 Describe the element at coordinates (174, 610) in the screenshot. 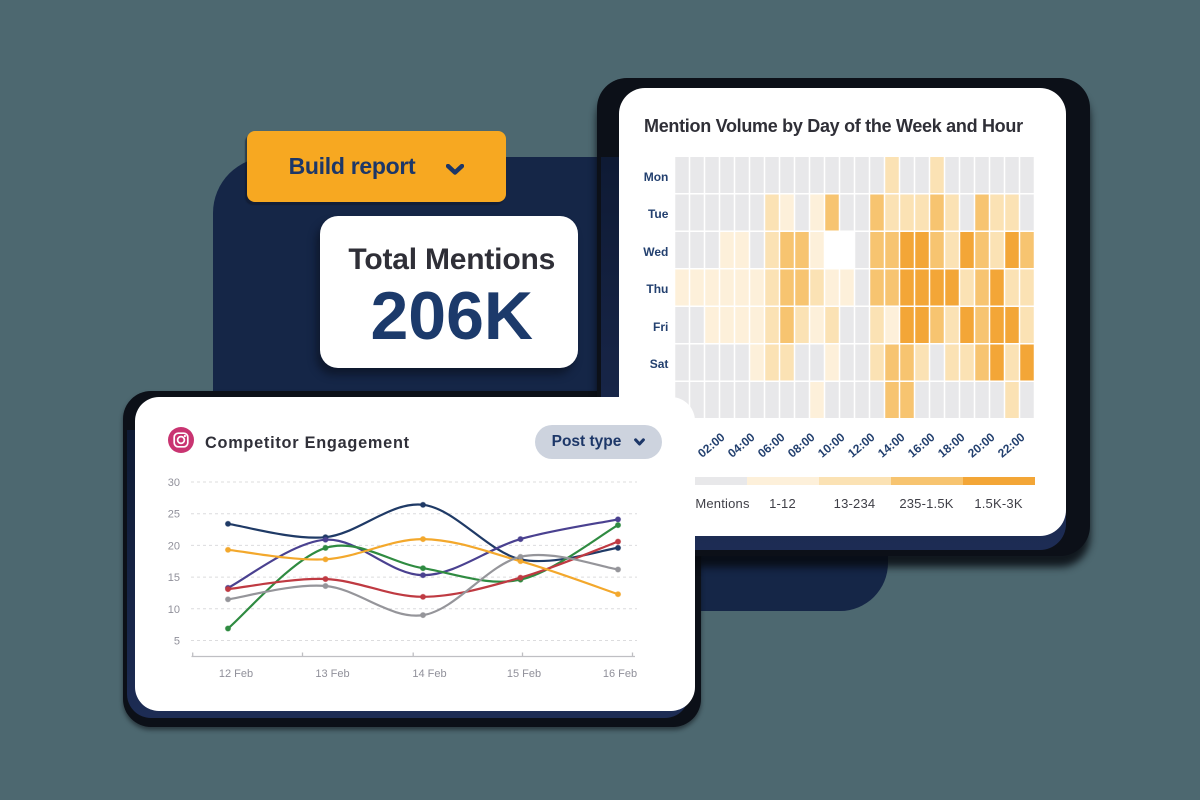

I see `svg-text: 10` at that location.